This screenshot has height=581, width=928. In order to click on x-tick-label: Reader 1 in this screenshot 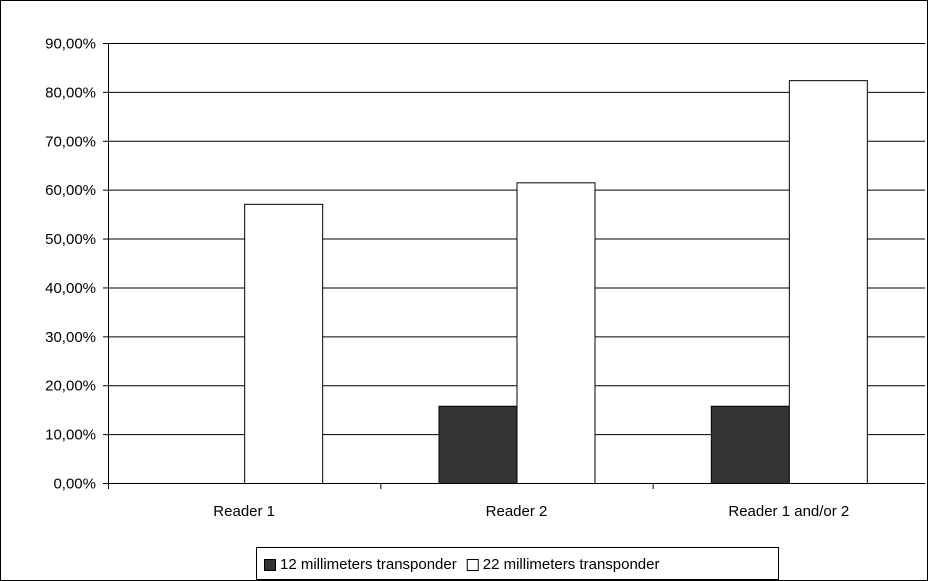, I will do `click(244, 511)`.